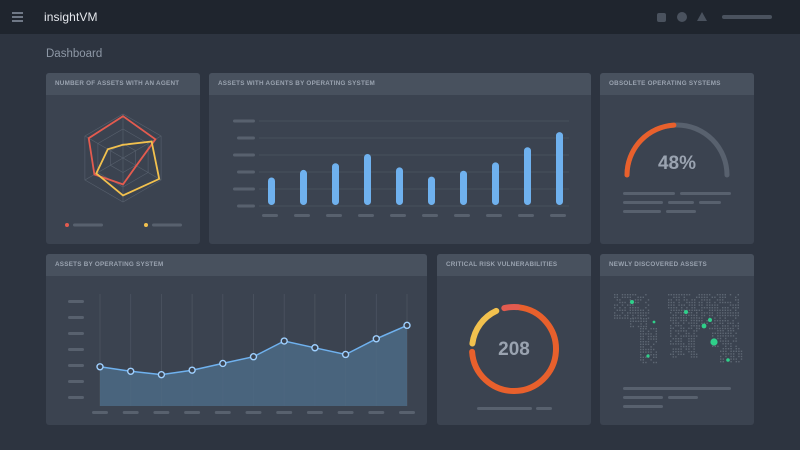 The image size is (800, 450). I want to click on area-chart, so click(241, 354).